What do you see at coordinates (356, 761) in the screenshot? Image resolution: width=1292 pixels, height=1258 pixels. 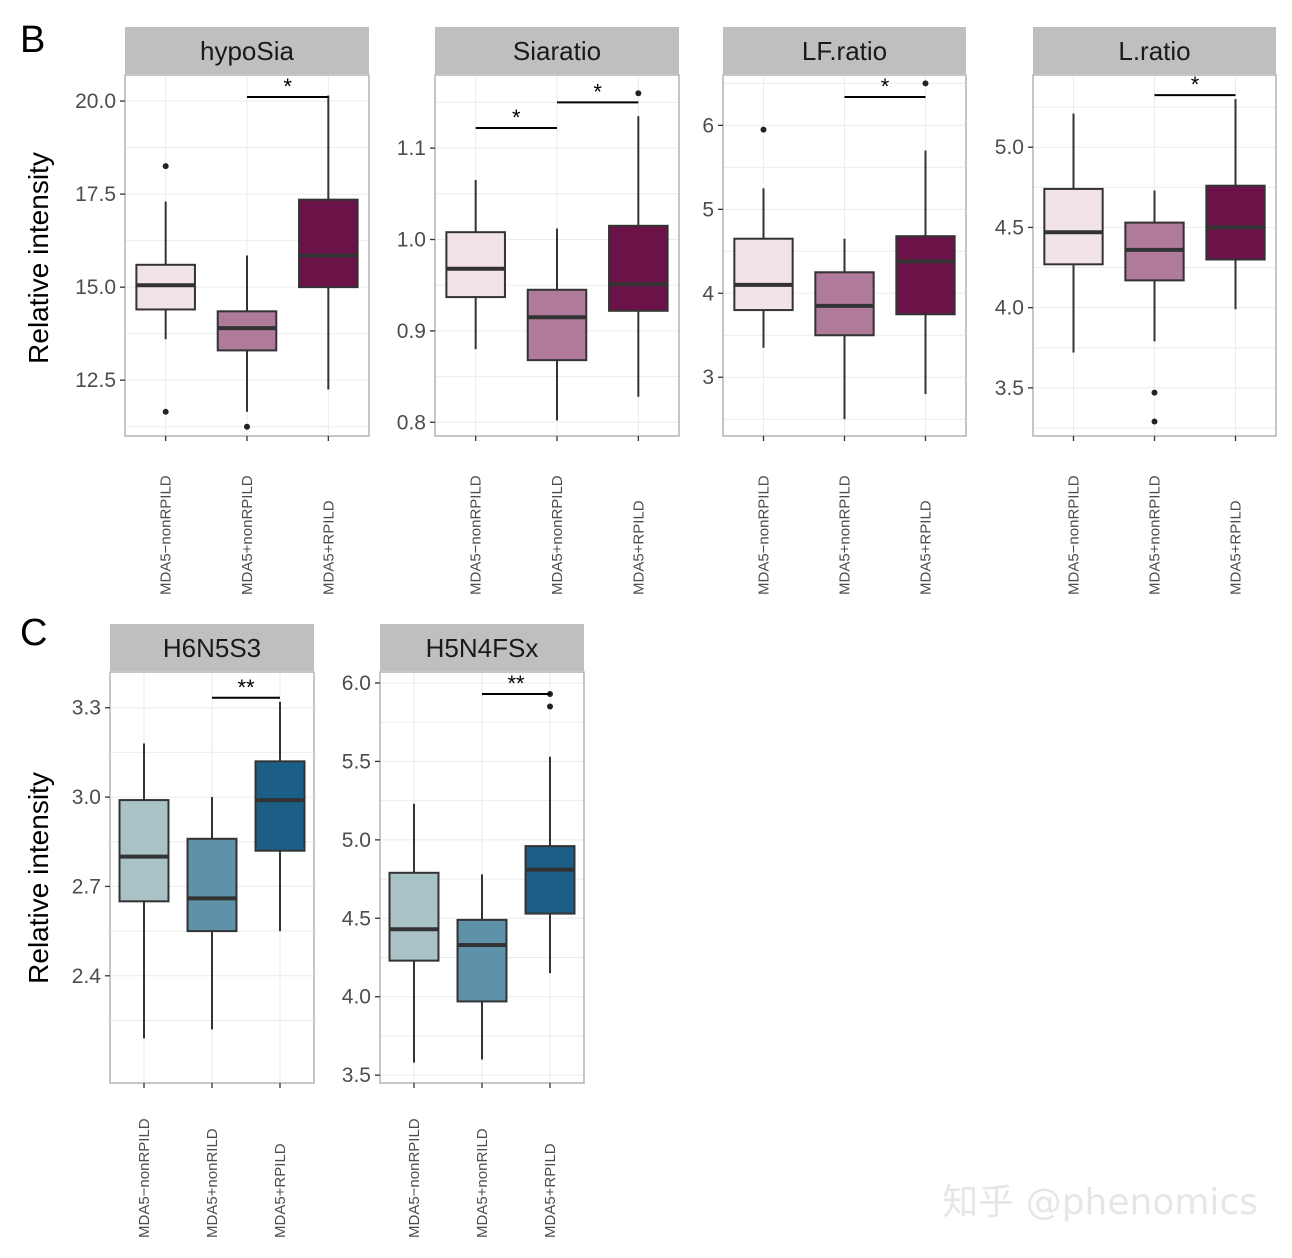 I see `y-tick-label: 5.5` at bounding box center [356, 761].